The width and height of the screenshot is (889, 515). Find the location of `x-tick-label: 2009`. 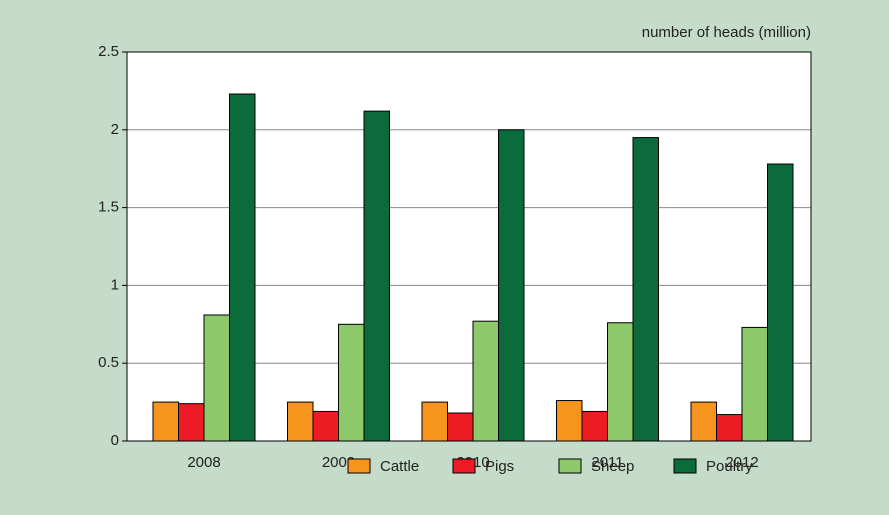

x-tick-label: 2009 is located at coordinates (338, 462).